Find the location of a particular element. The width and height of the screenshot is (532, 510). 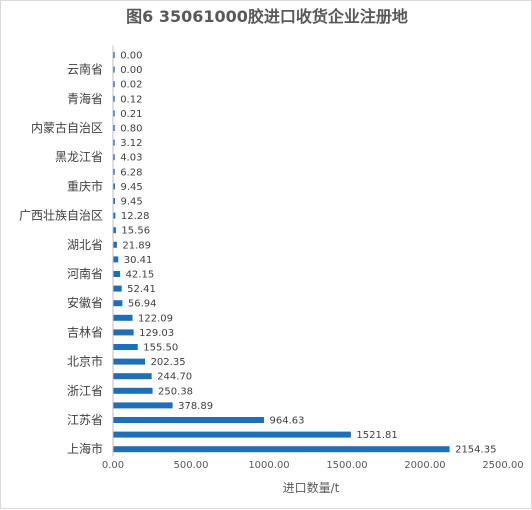

data-label: 244.70 is located at coordinates (174, 377).